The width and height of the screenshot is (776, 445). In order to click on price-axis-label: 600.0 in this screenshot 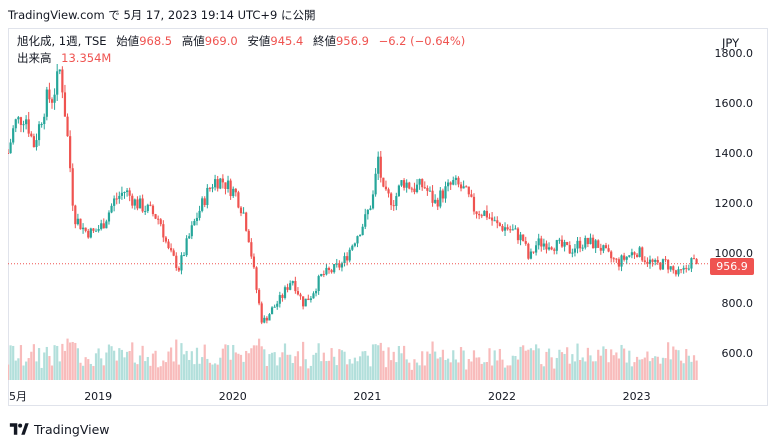, I will do `click(738, 353)`.